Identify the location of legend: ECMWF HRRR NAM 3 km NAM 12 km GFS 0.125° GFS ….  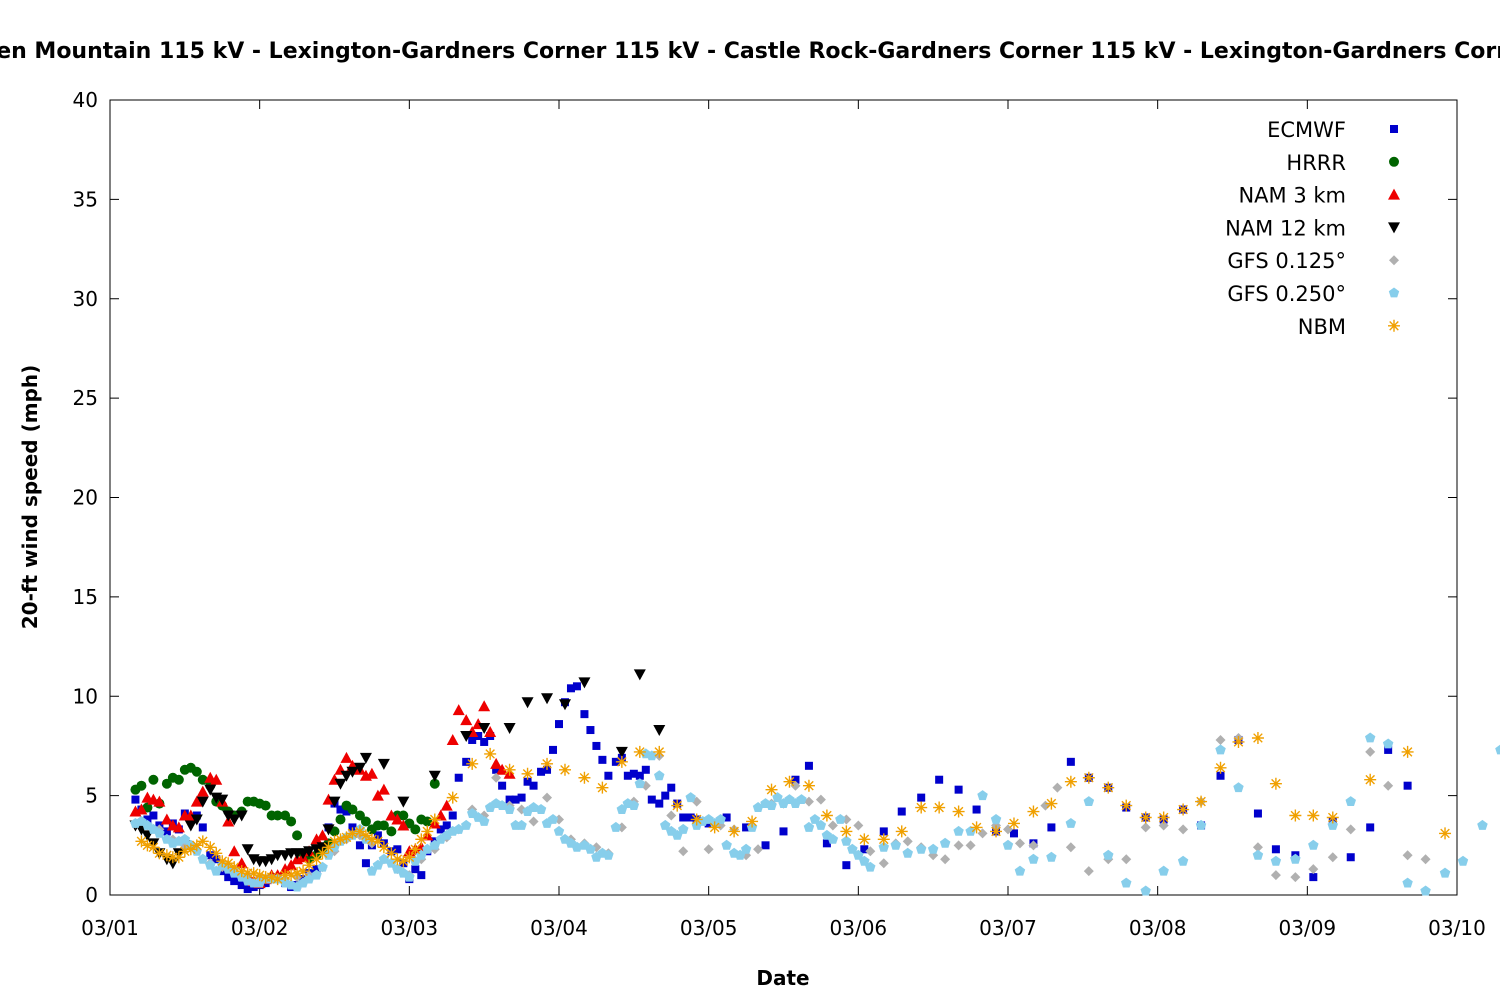
(1312, 228).